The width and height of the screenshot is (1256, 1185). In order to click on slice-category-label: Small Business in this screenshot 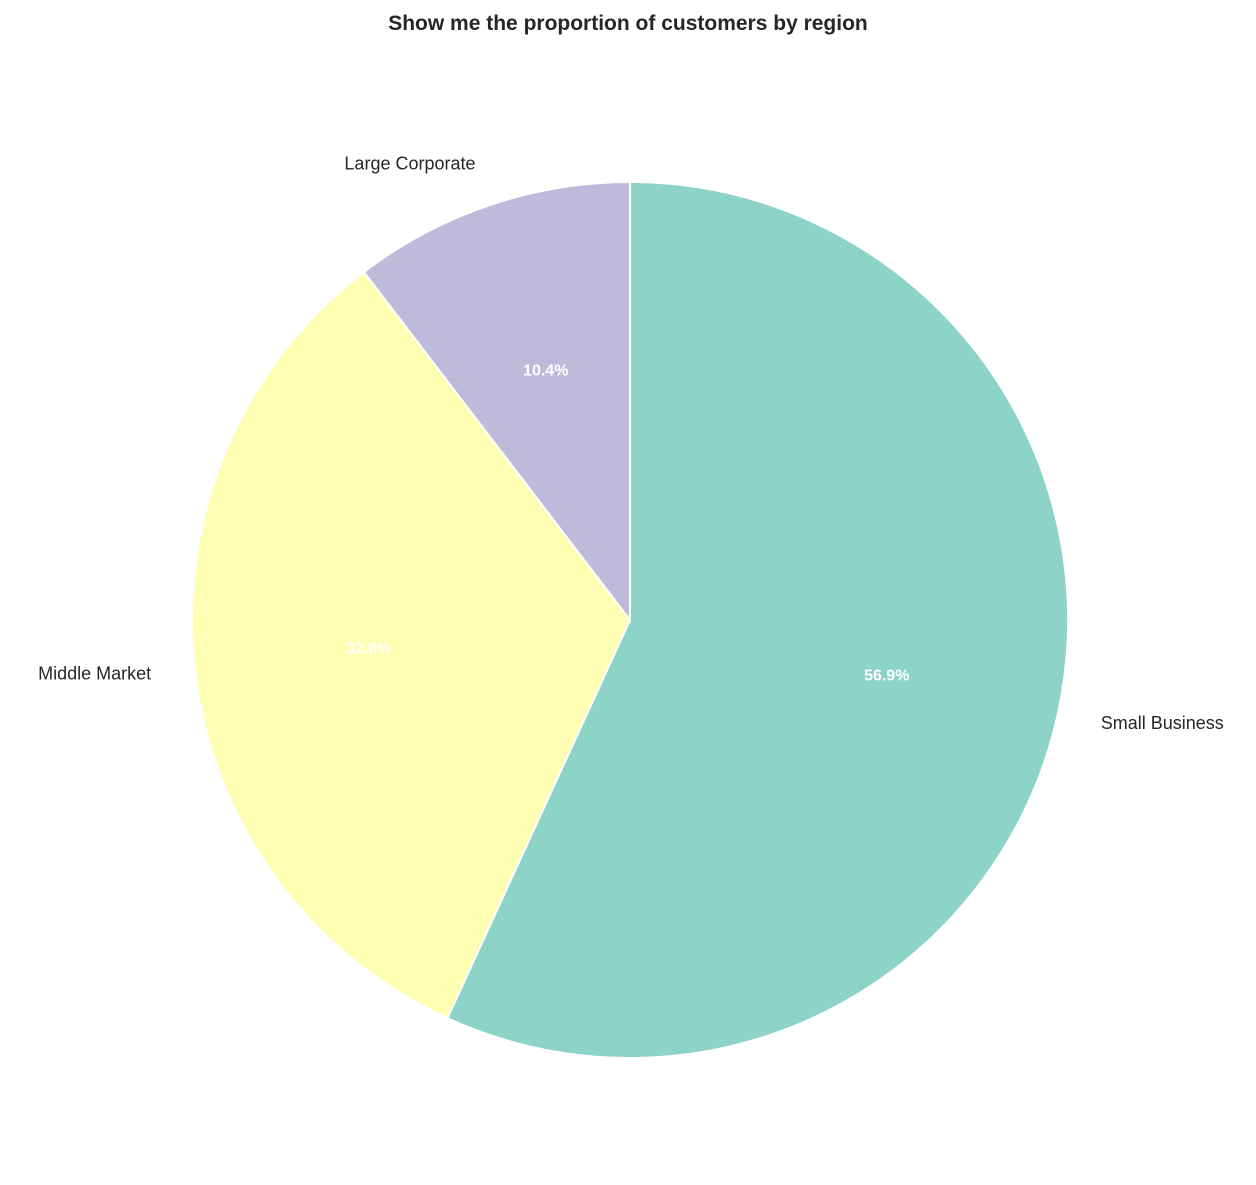, I will do `click(1162, 723)`.